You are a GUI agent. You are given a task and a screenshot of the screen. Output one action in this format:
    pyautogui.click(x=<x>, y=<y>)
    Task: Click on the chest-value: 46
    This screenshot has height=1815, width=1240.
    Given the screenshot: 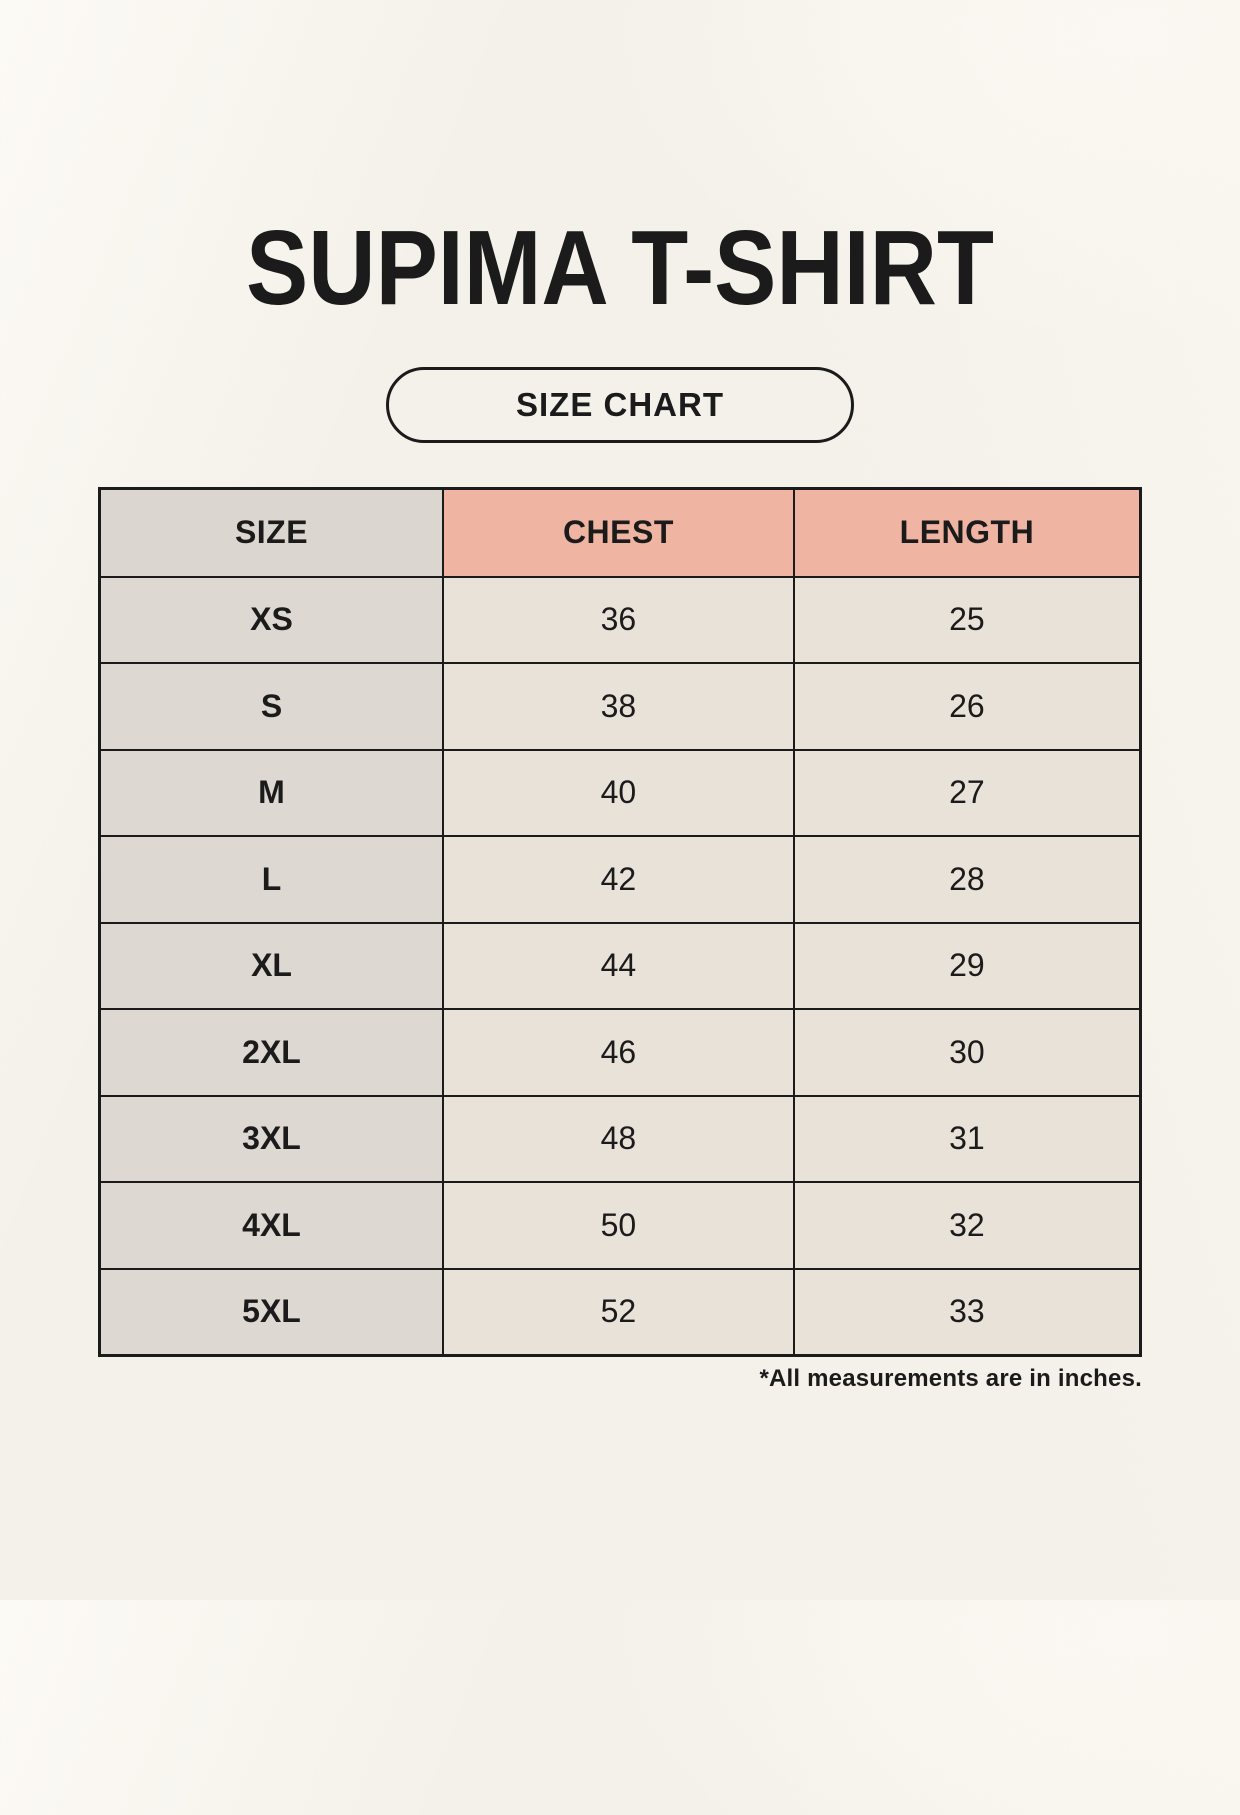 What is the action you would take?
    pyautogui.click(x=618, y=1052)
    